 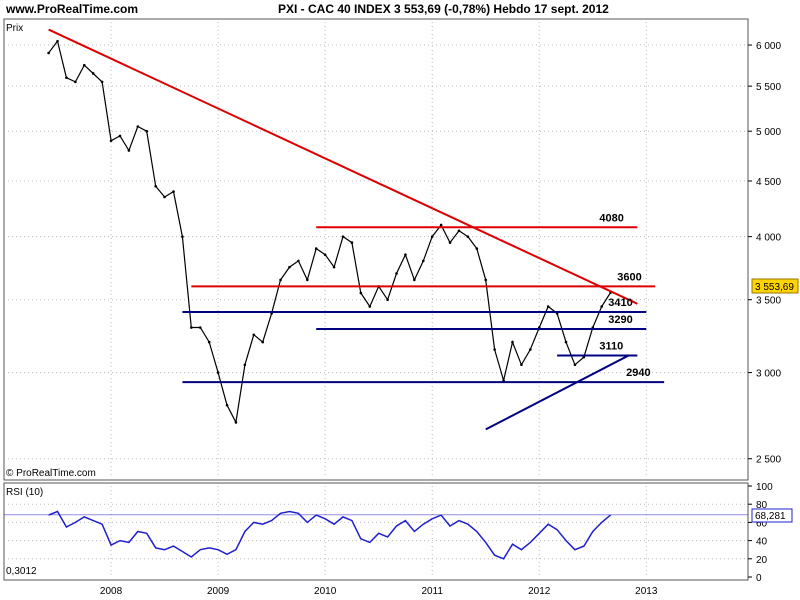 What do you see at coordinates (379, 591) in the screenshot?
I see `time-axis: 2008 2009 2010 2011 2012 2013` at bounding box center [379, 591].